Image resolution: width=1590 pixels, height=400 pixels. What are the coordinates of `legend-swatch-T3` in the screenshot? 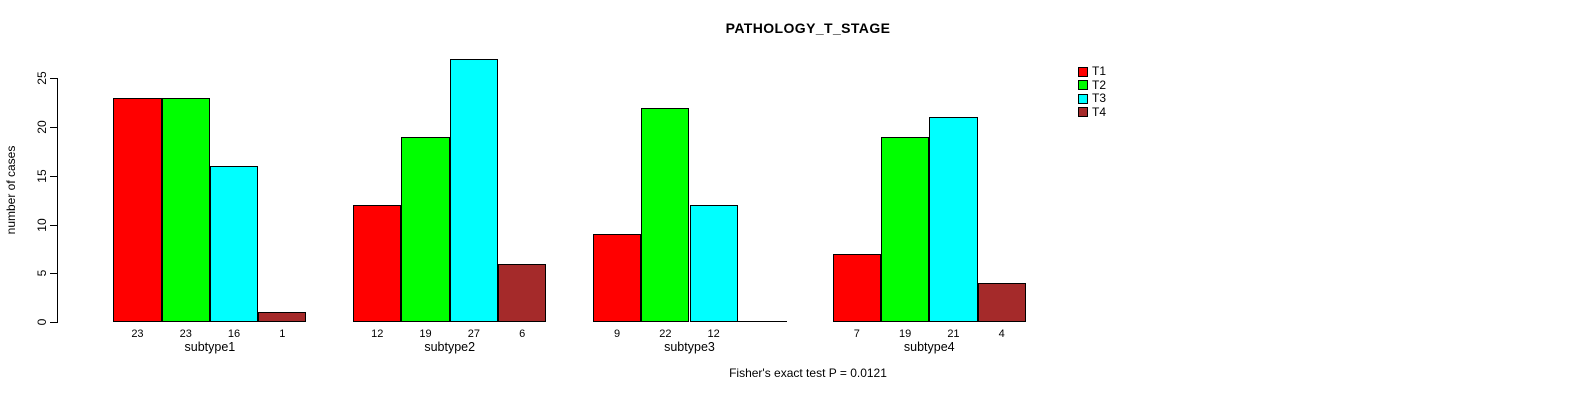 It's located at (1083, 98).